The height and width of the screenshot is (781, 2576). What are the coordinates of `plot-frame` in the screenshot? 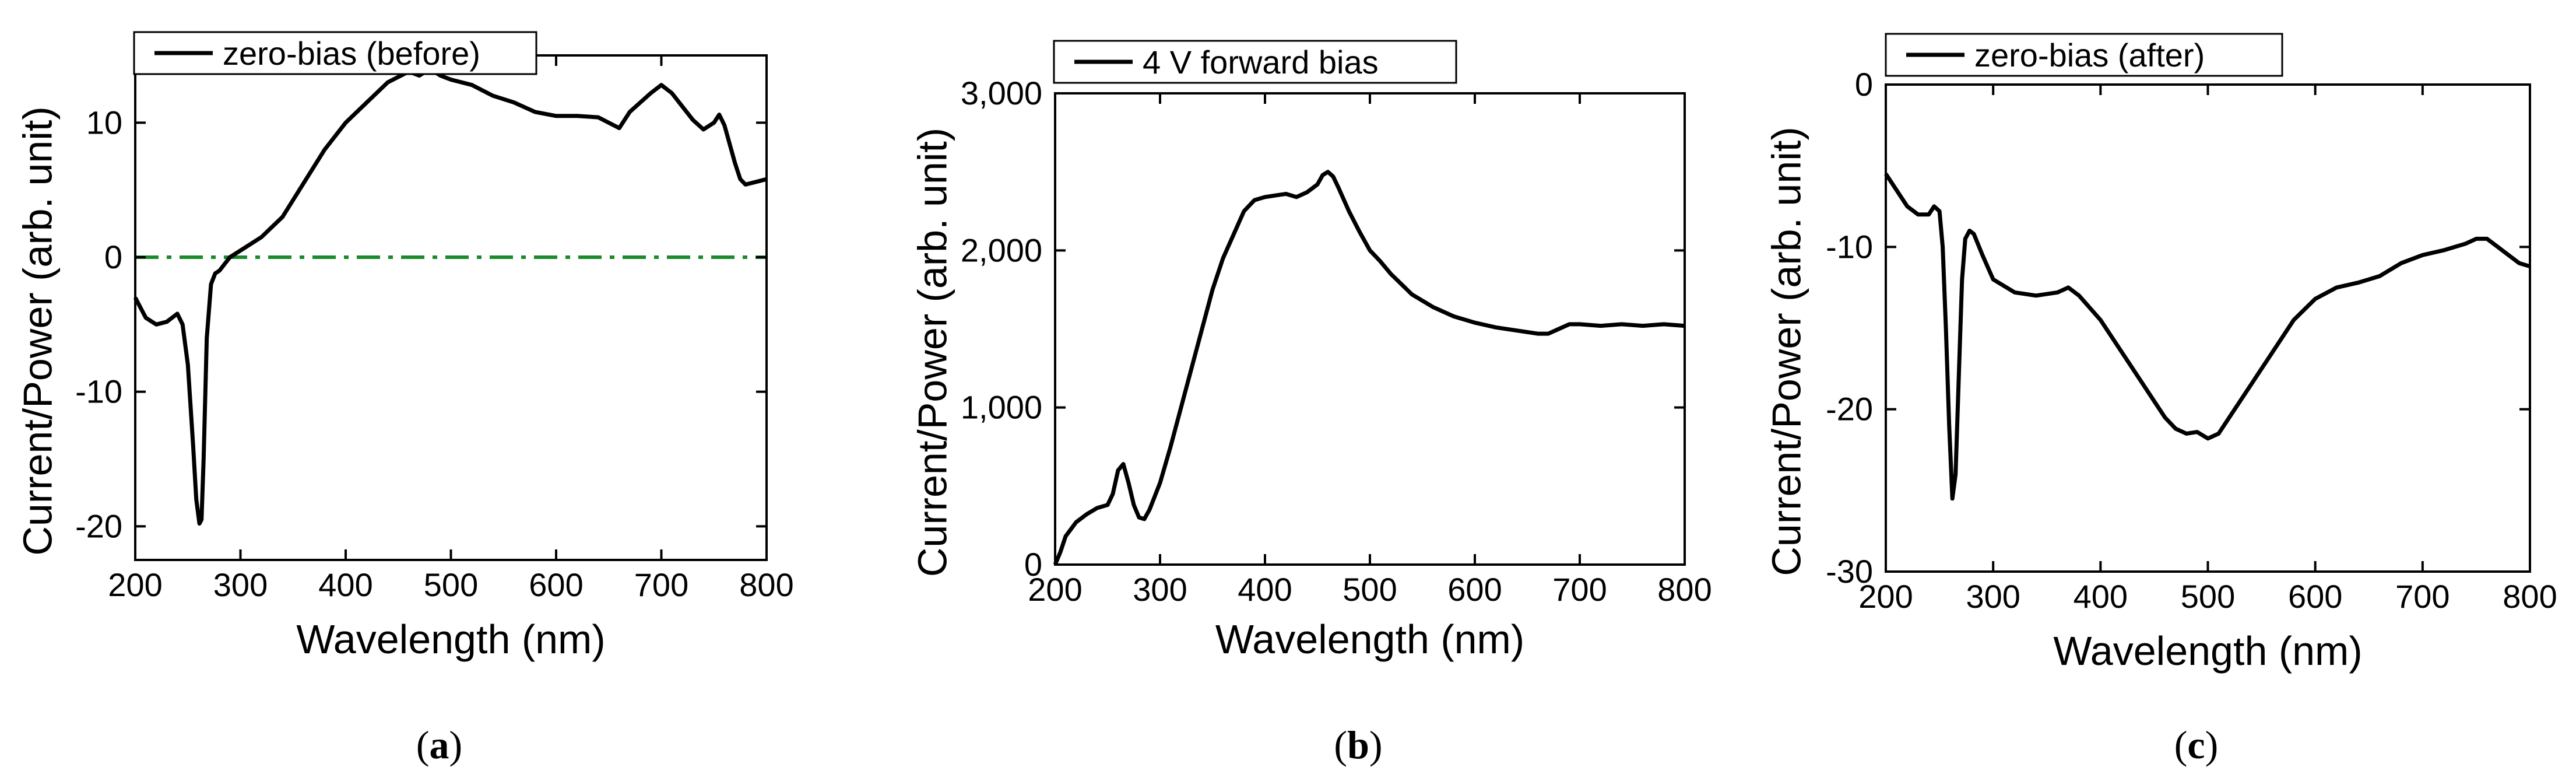 It's located at (1370, 329).